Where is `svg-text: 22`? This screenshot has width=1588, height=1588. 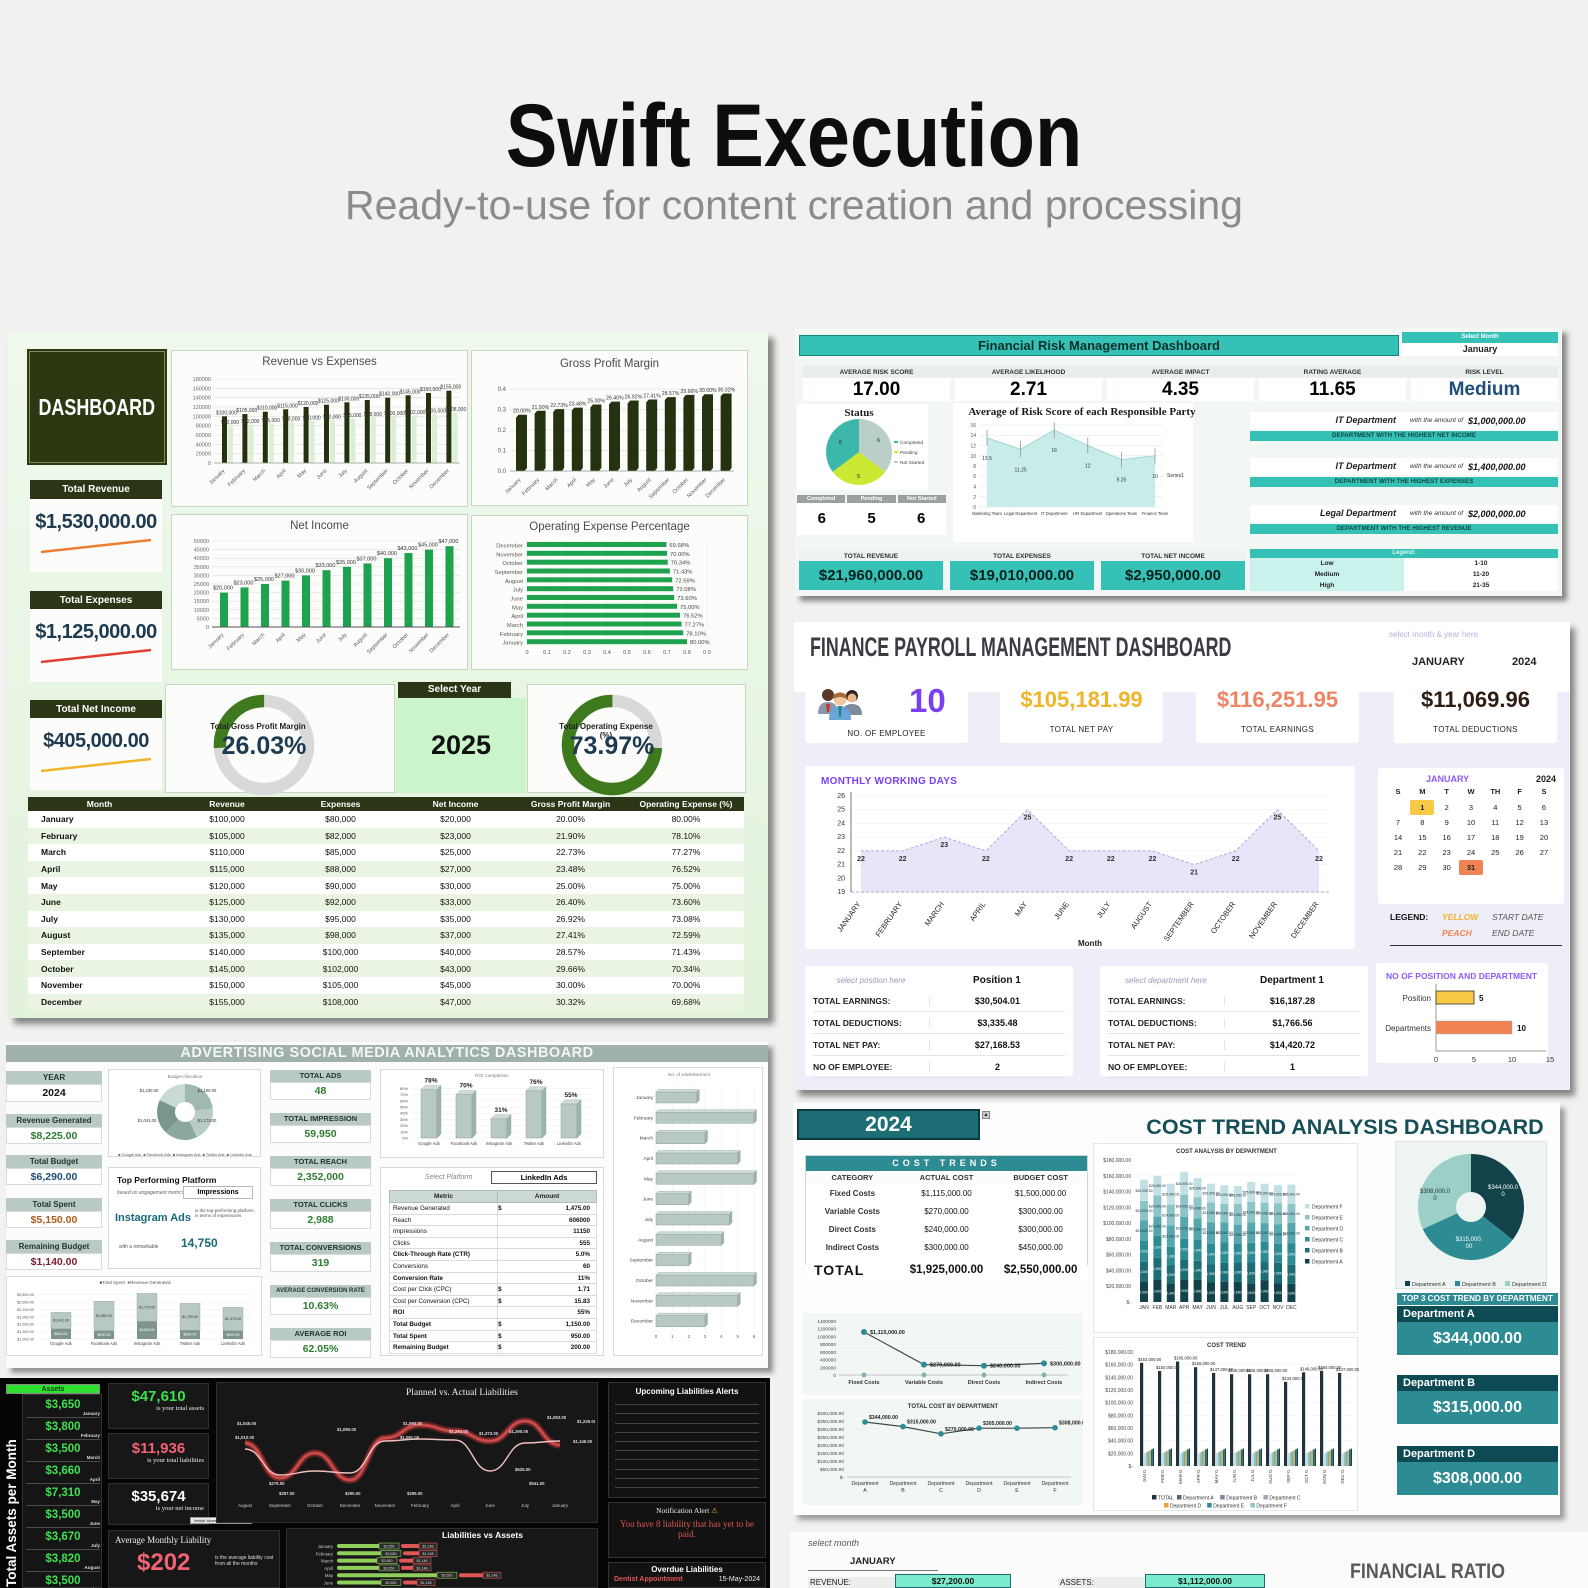 svg-text: 22 is located at coordinates (1236, 859).